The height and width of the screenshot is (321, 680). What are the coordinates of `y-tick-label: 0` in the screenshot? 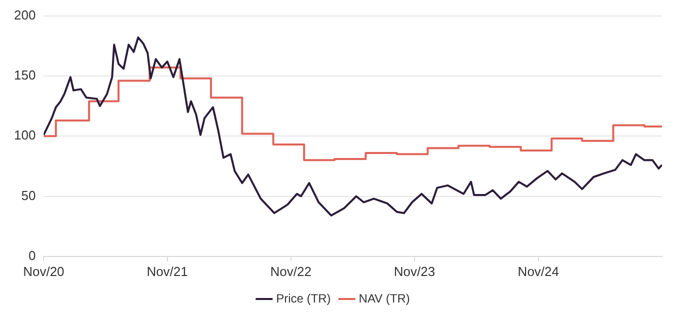 It's located at (32, 255).